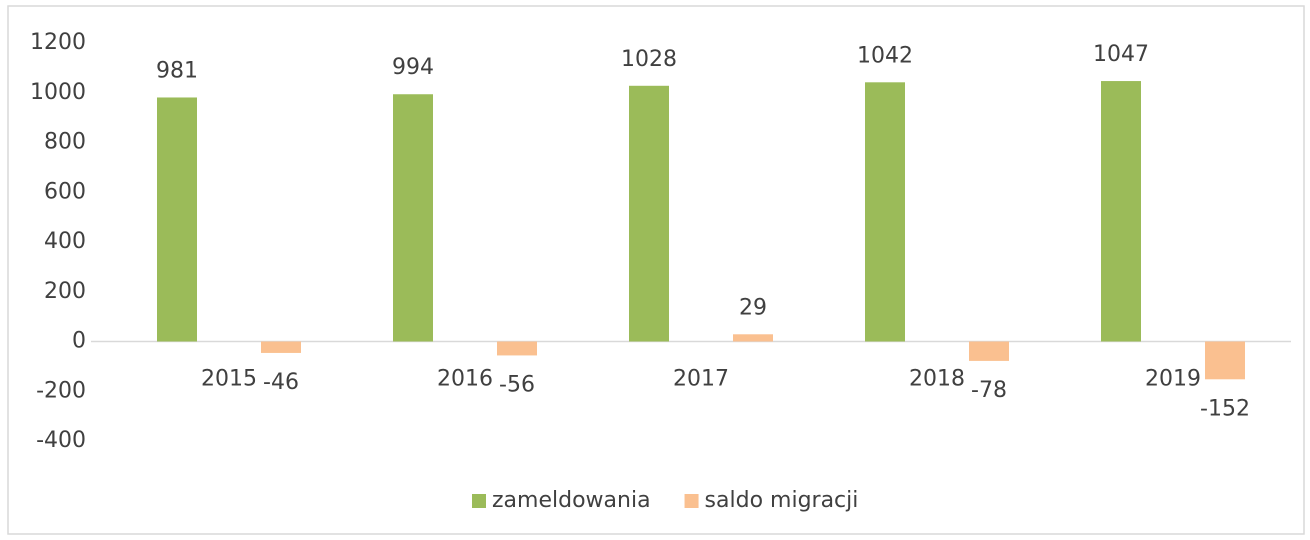  I want to click on y-tick-label: 1200, so click(58, 42).